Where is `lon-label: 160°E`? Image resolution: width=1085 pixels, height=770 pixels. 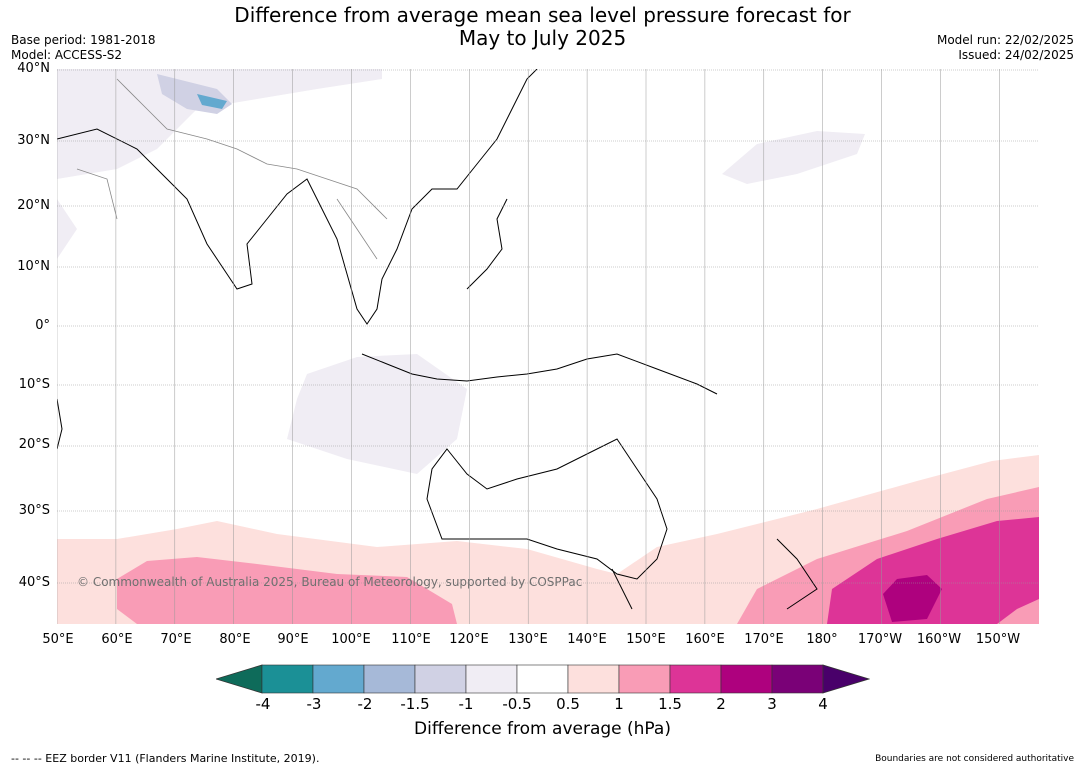
lon-label: 160°E is located at coordinates (705, 639).